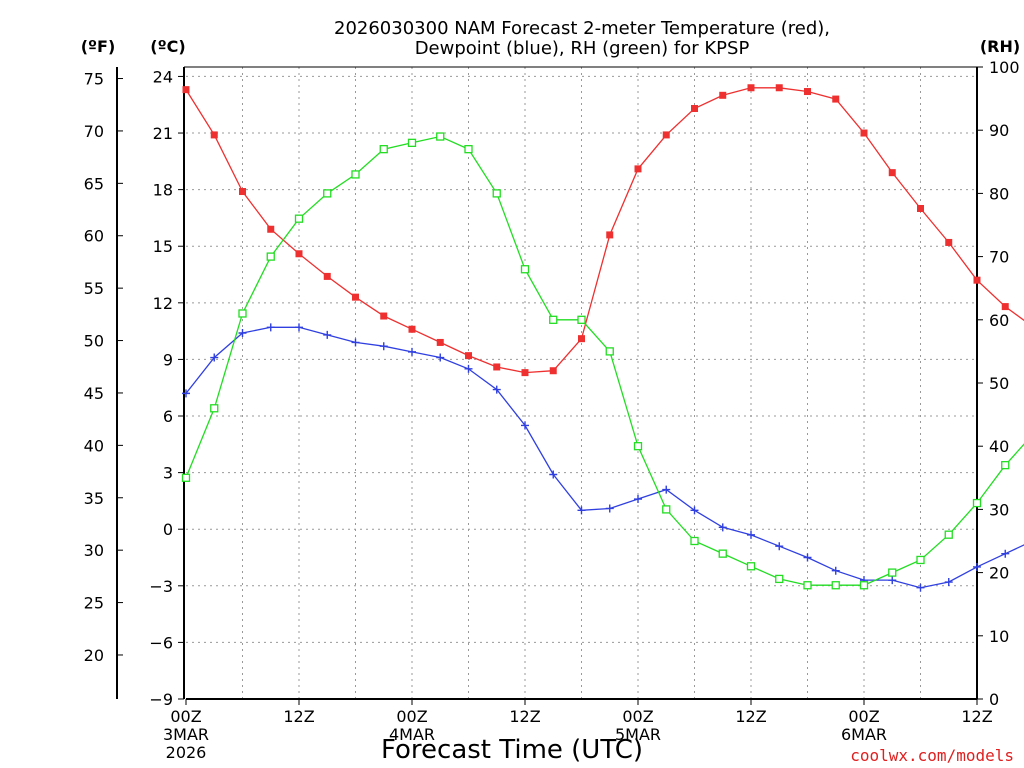  What do you see at coordinates (94, 131) in the screenshot?
I see `fahrenheit-tick-label: 70` at bounding box center [94, 131].